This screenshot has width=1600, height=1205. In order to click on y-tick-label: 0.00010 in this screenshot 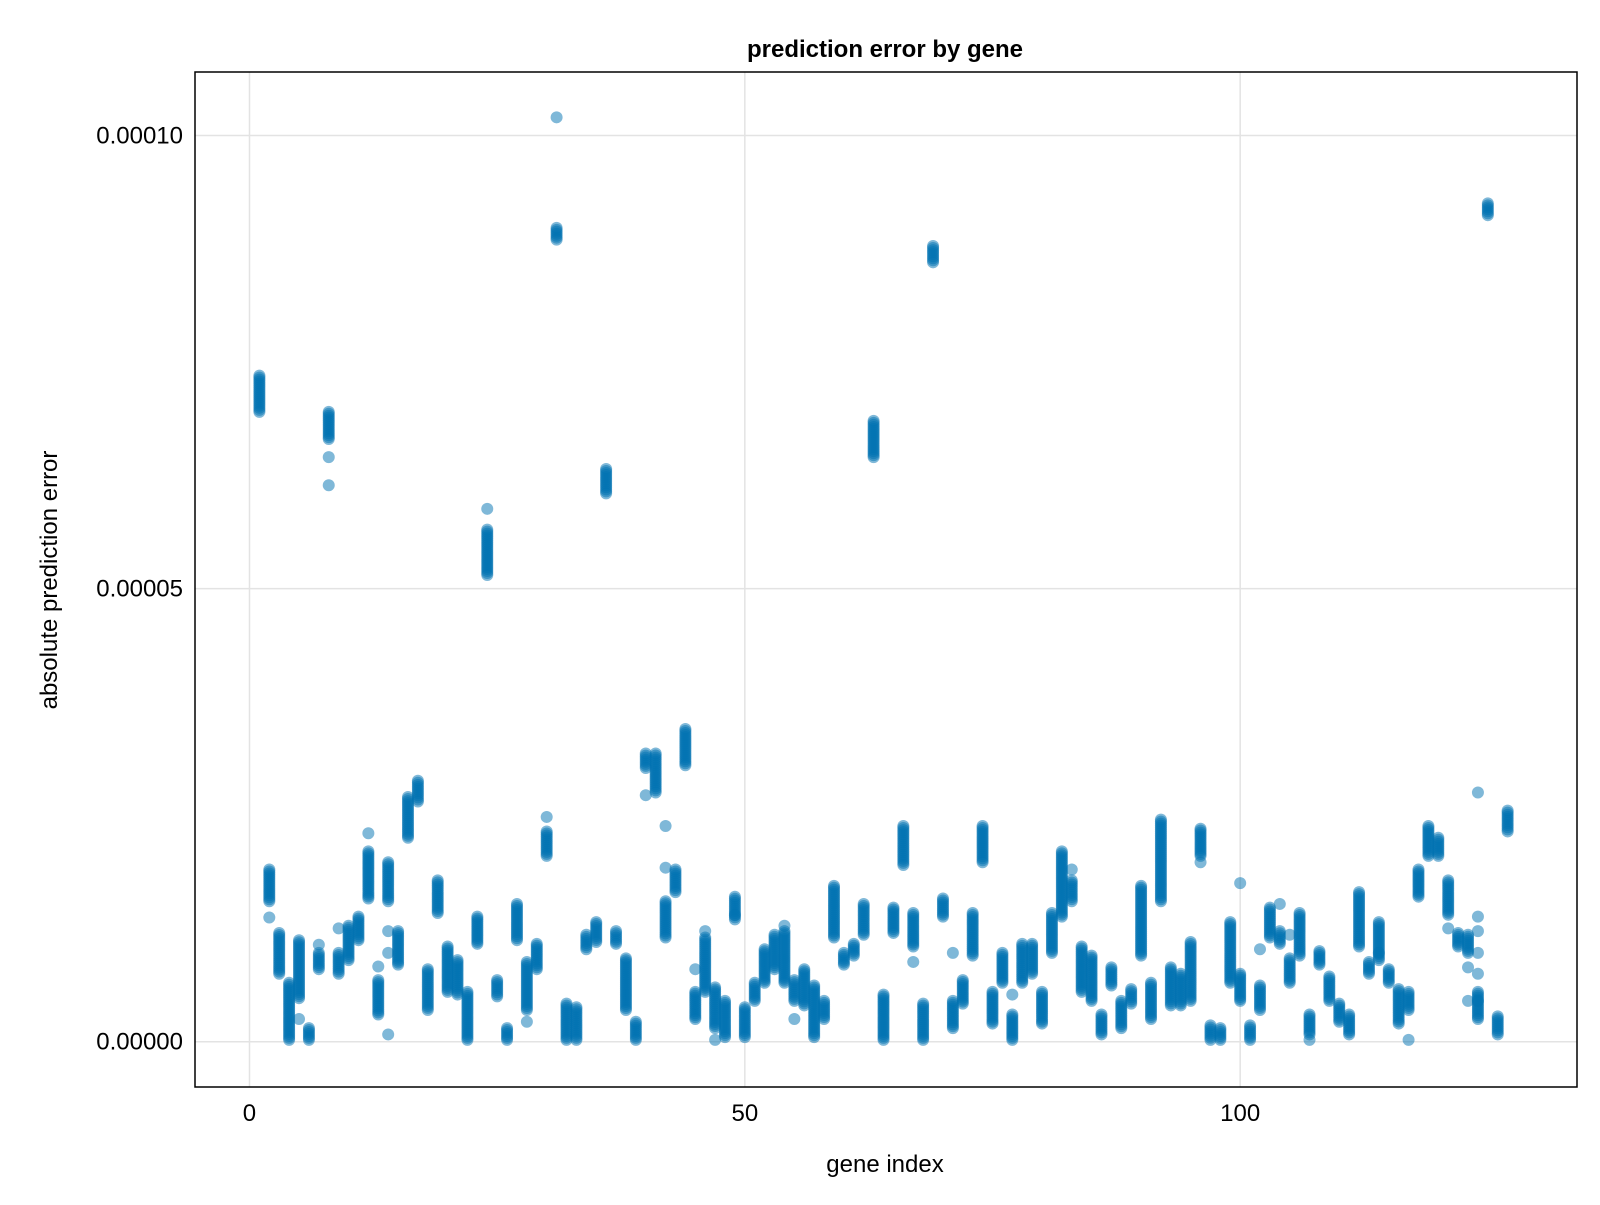, I will do `click(139, 135)`.